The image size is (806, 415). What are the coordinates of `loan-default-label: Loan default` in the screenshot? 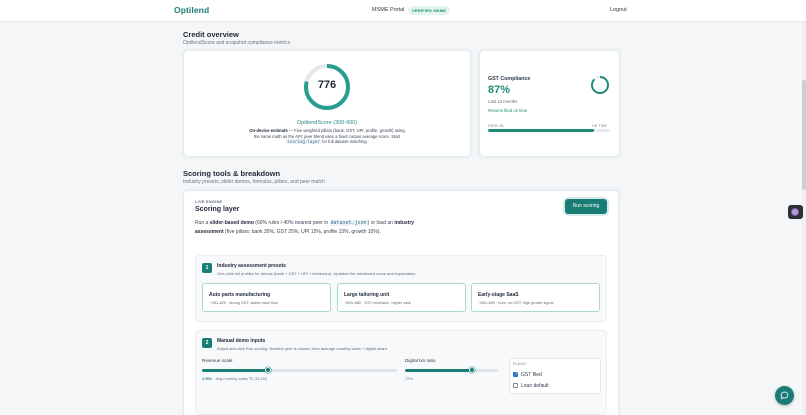 It's located at (535, 386).